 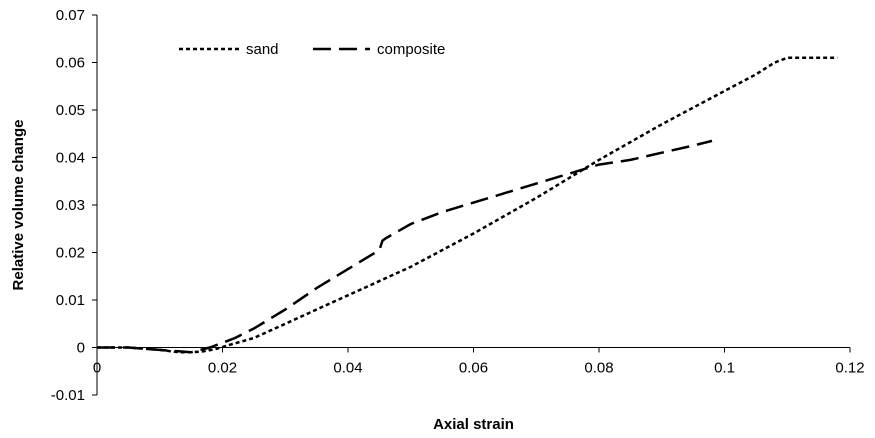 What do you see at coordinates (849, 368) in the screenshot?
I see `x-tick-label: 0.12` at bounding box center [849, 368].